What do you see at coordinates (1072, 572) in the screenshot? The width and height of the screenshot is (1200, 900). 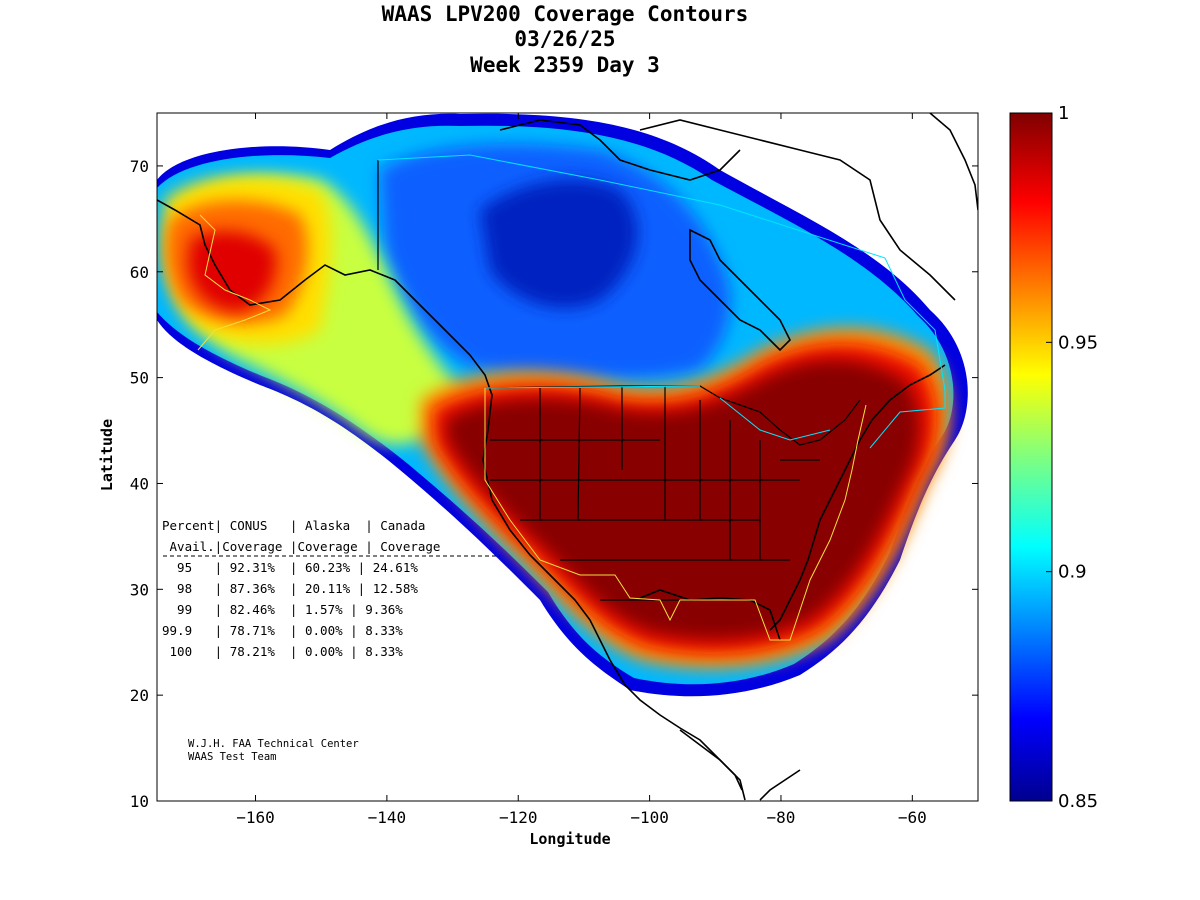 I see `colorbar-tick-label: 0.9` at bounding box center [1072, 572].